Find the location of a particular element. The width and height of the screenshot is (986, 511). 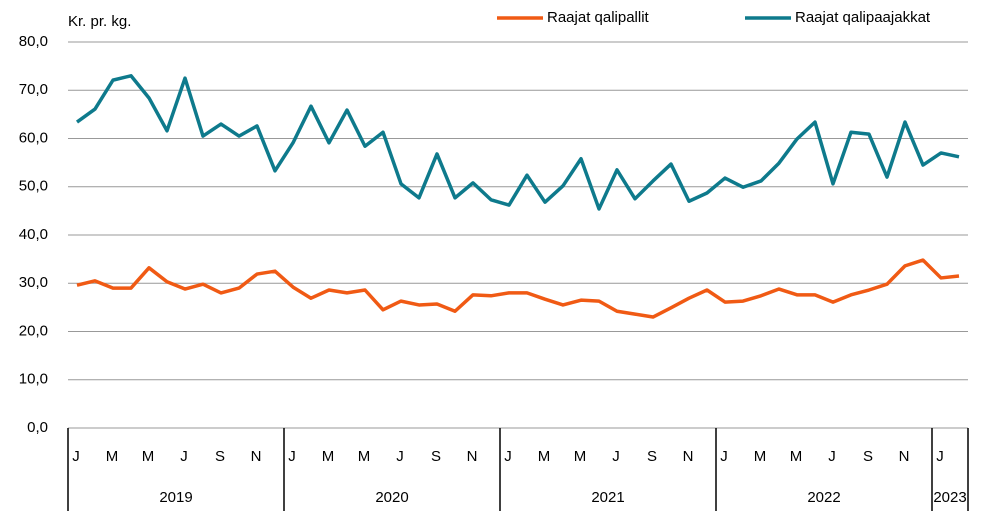

year-label: 2019 is located at coordinates (175, 497).